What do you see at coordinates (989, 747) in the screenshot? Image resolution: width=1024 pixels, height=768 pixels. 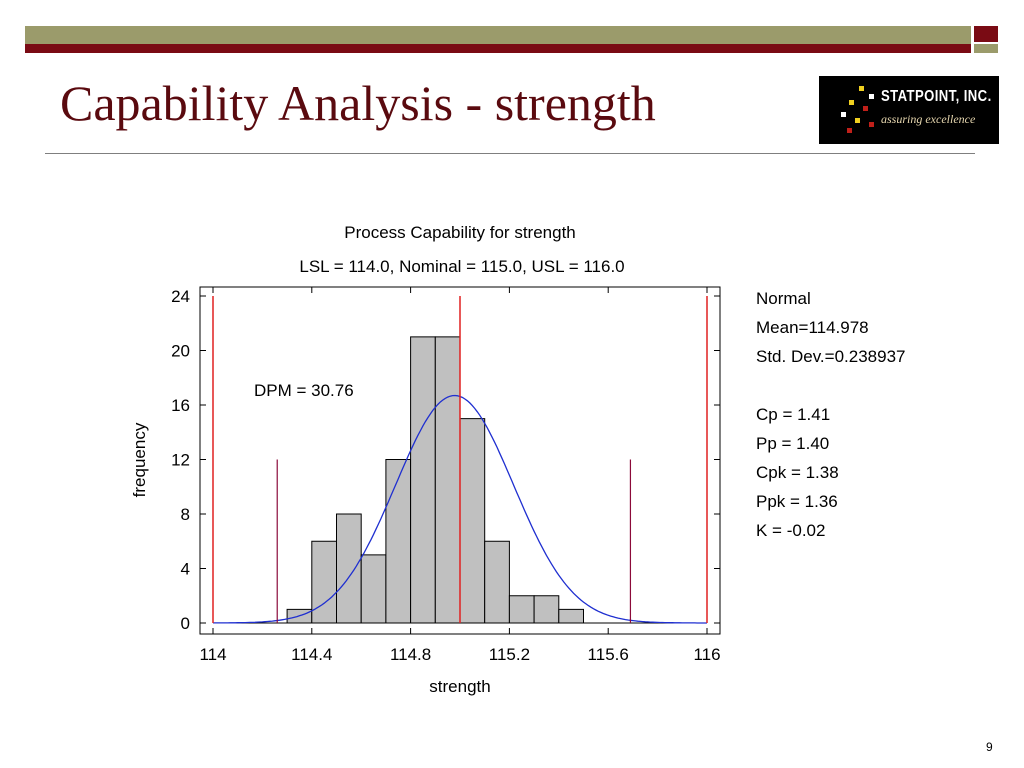 I see `page-number: 9` at bounding box center [989, 747].